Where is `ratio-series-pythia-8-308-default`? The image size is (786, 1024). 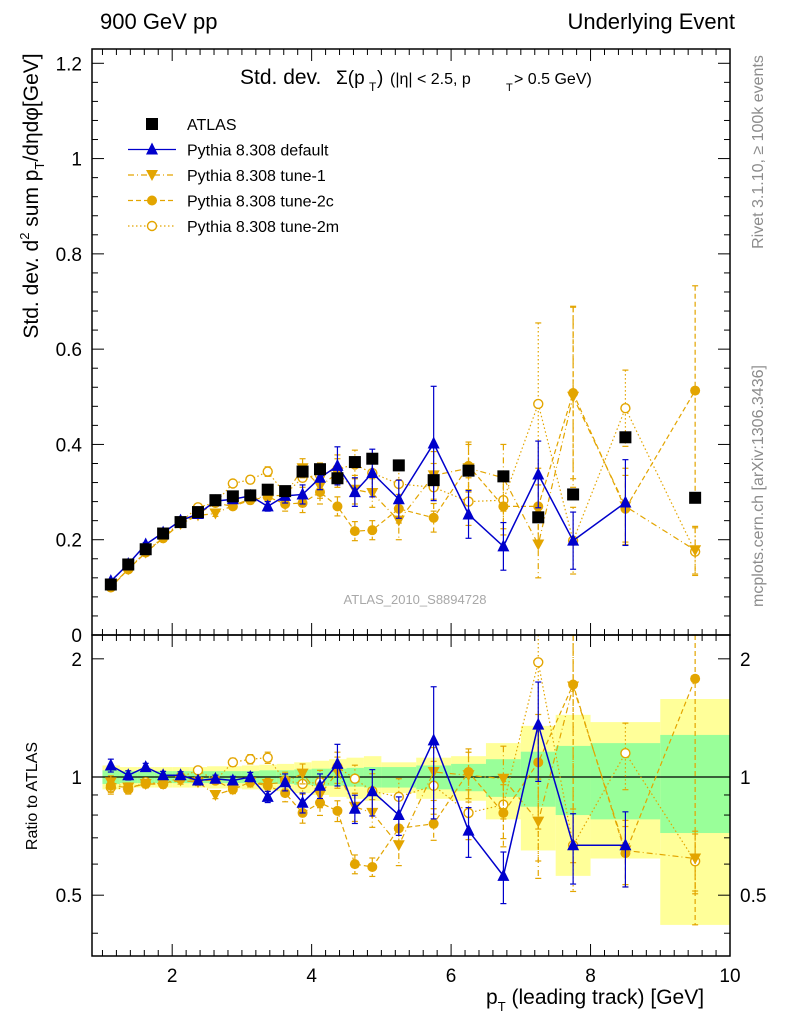
ratio-series-pythia-8-308-default is located at coordinates (368, 793).